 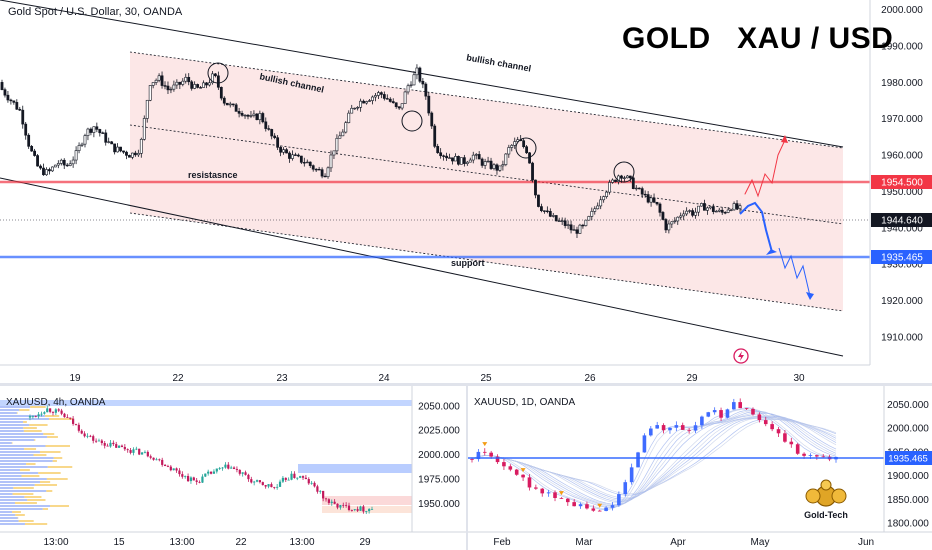 What do you see at coordinates (365, 542) in the screenshot?
I see `sub-left-x-tick: 29` at bounding box center [365, 542].